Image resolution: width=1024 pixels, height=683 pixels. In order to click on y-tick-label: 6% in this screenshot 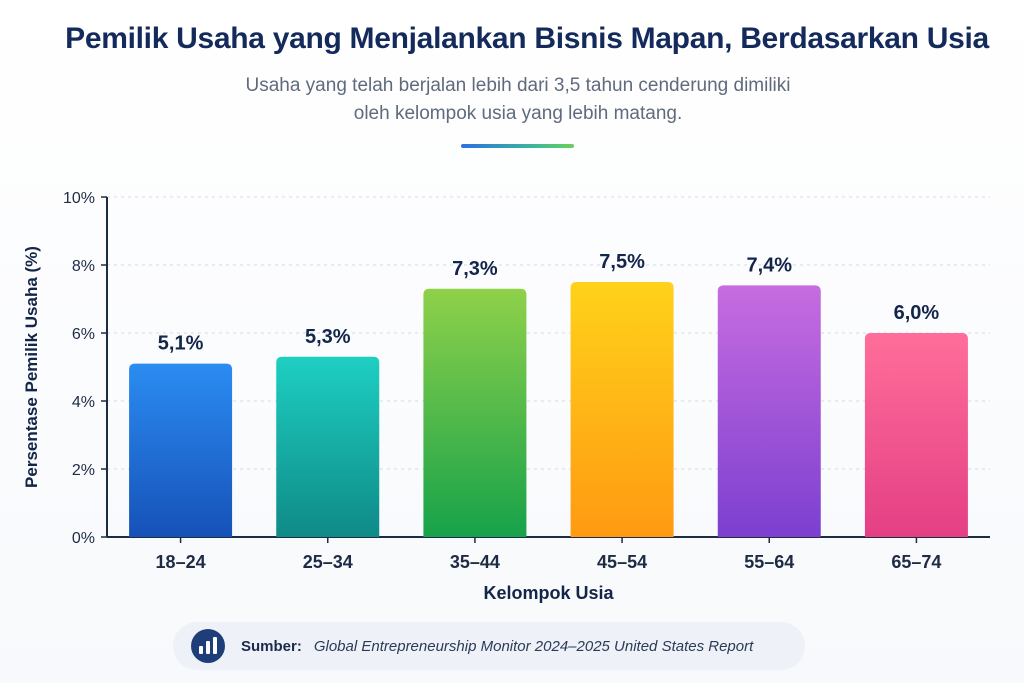, I will do `click(83, 334)`.